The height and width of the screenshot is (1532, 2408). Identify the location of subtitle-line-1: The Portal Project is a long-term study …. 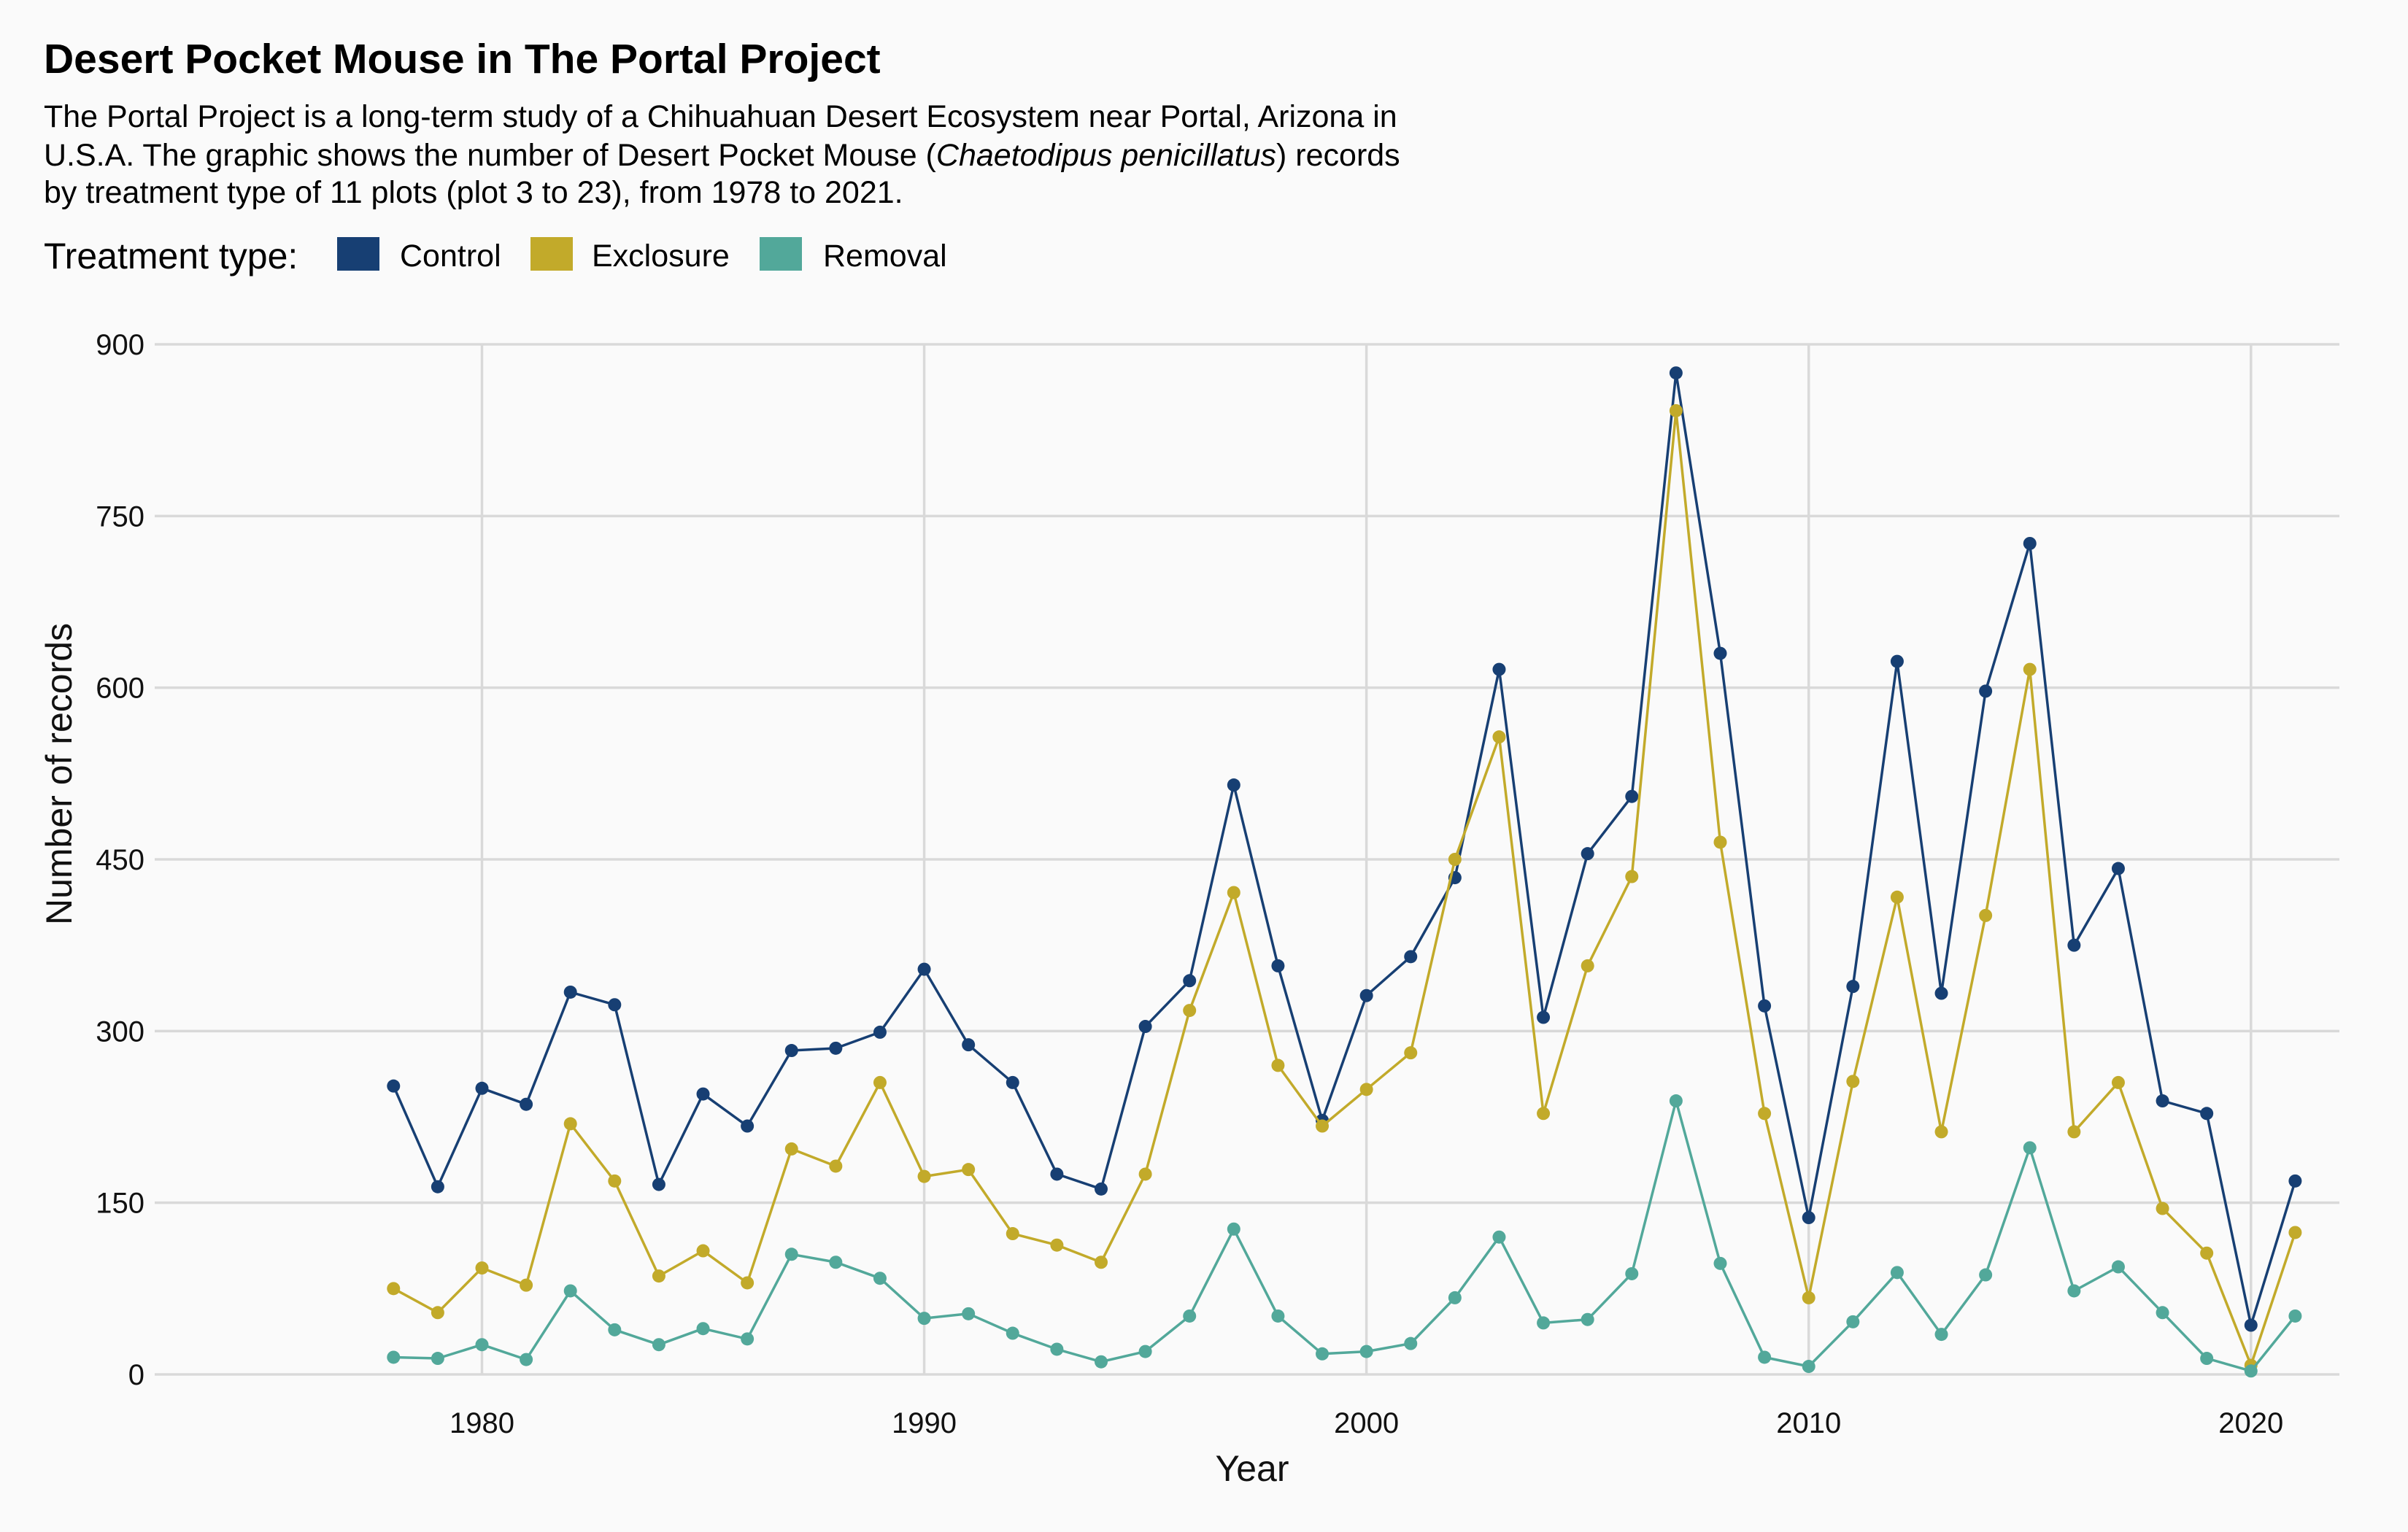
(720, 117).